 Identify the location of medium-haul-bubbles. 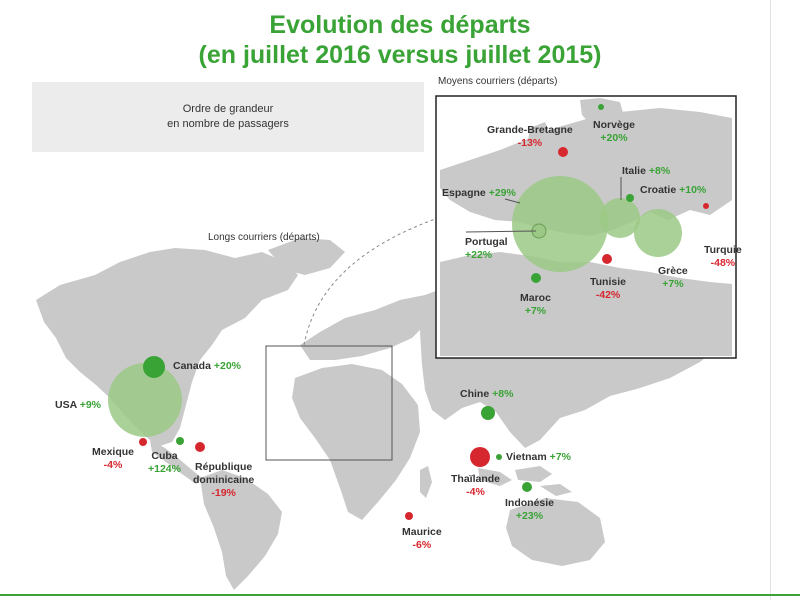
(610, 193).